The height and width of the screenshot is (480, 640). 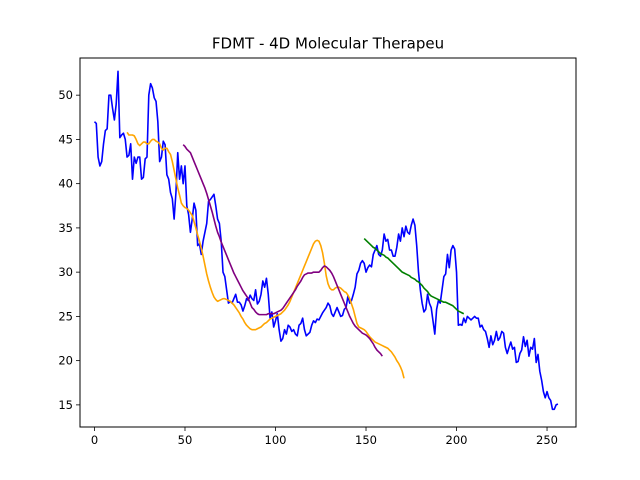 What do you see at coordinates (65, 272) in the screenshot?
I see `y-tick-label: 30` at bounding box center [65, 272].